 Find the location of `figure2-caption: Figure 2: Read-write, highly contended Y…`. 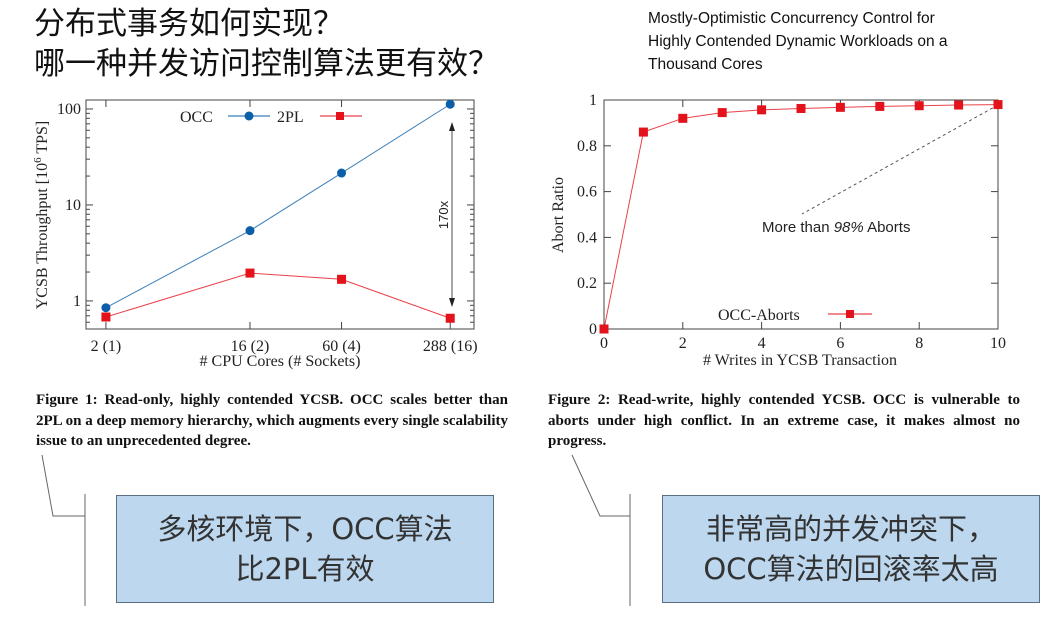

figure2-caption: Figure 2: Read-write, highly contended Y… is located at coordinates (784, 420).